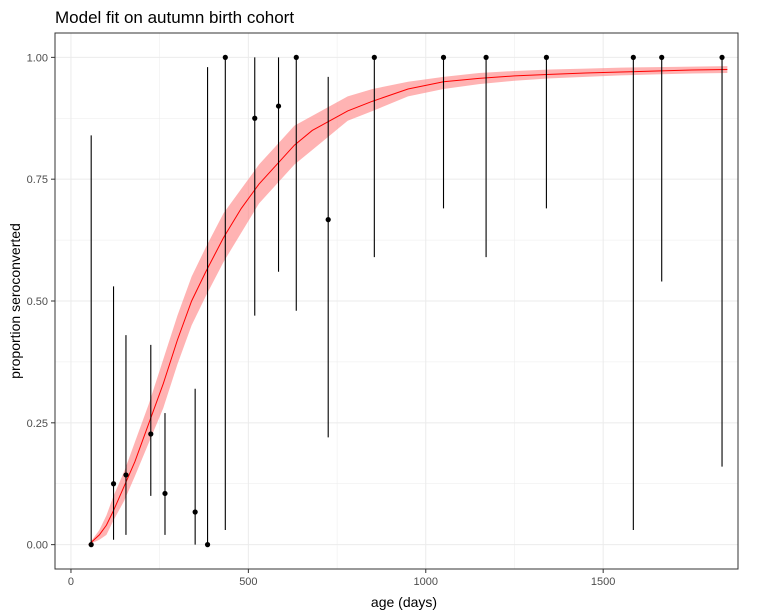 The image size is (760, 616). Describe the element at coordinates (37, 302) in the screenshot. I see `y-tick-label: 0.50` at that location.